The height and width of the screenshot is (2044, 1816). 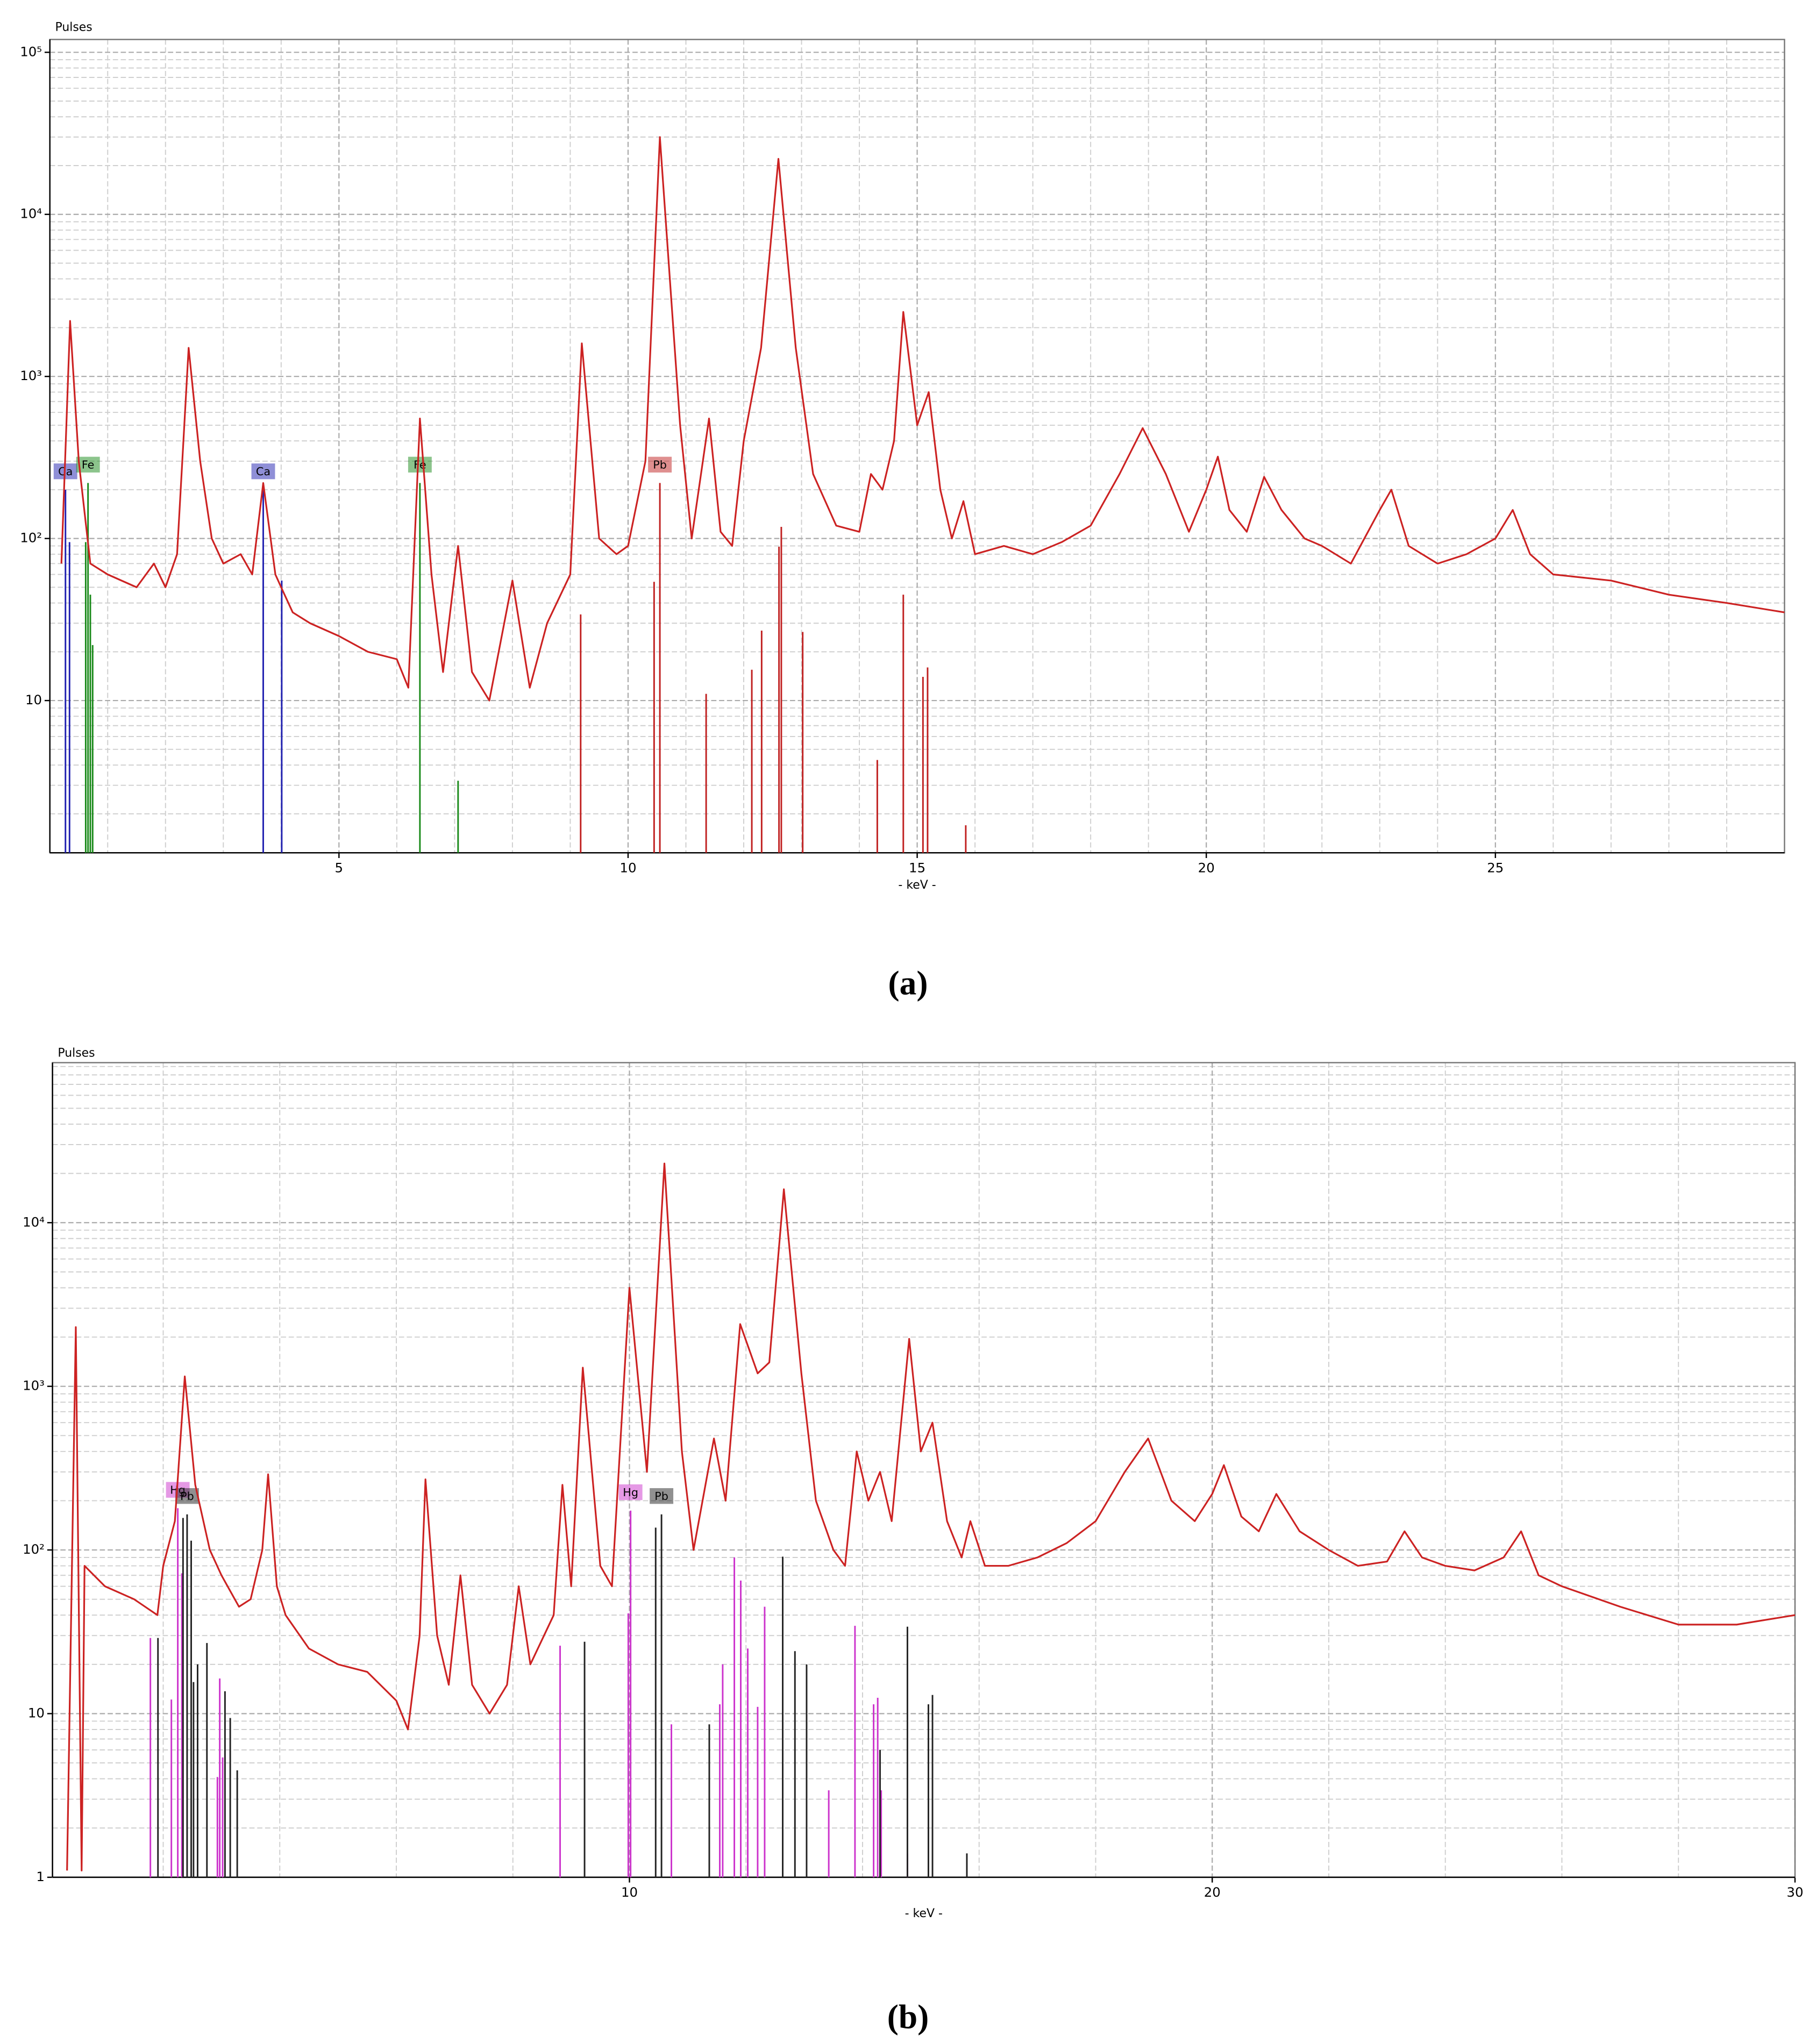 I want to click on x-tick-label: 5, so click(x=340, y=868).